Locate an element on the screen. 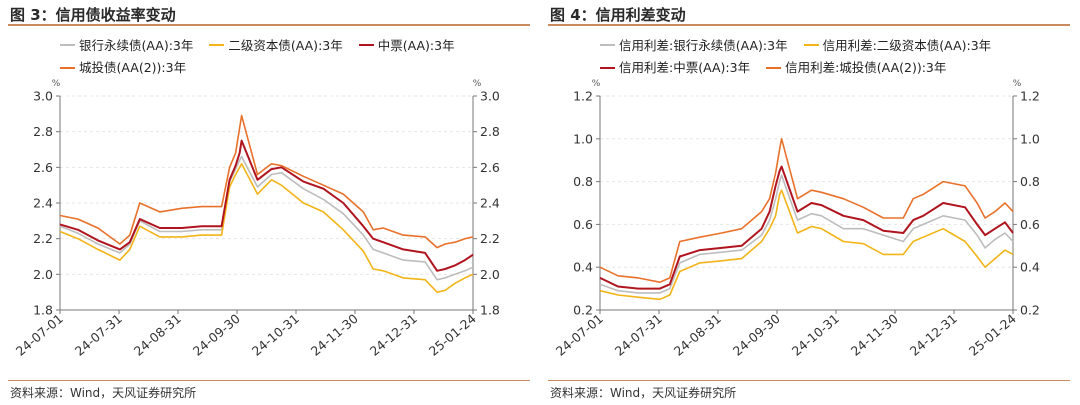 The height and width of the screenshot is (405, 1080). y-tick-label-right: 0.6 is located at coordinates (1030, 224).